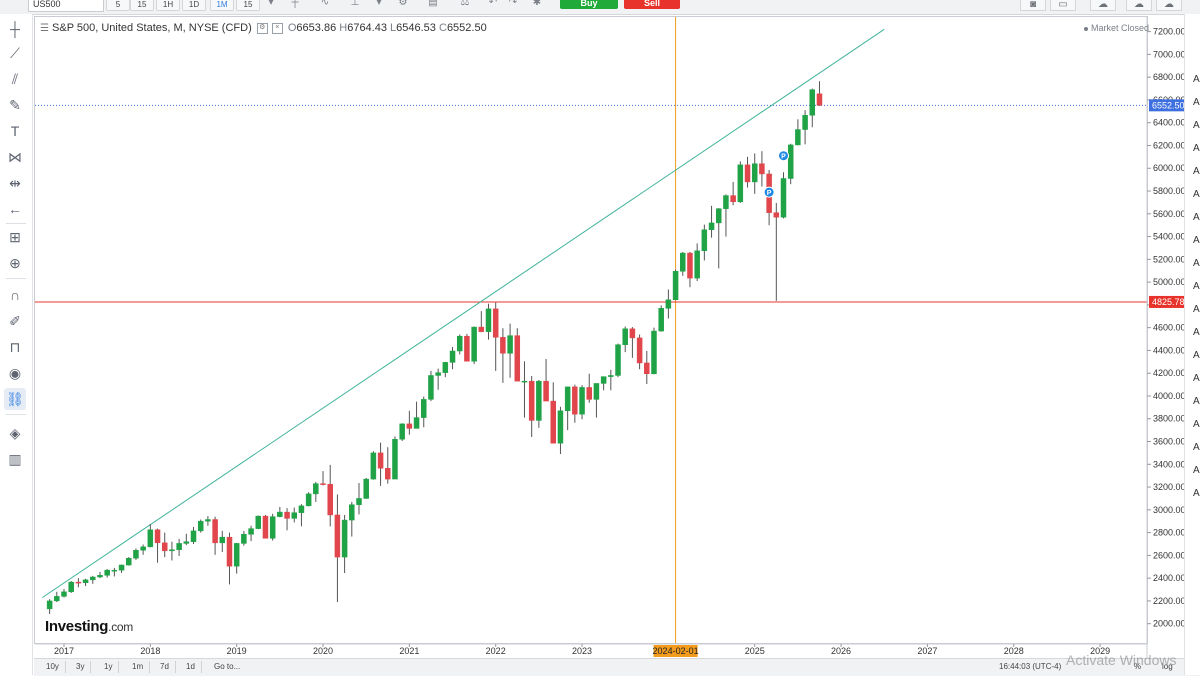 The image size is (1200, 676). What do you see at coordinates (15, 237) in the screenshot?
I see `ruler-icon: ⊞` at bounding box center [15, 237].